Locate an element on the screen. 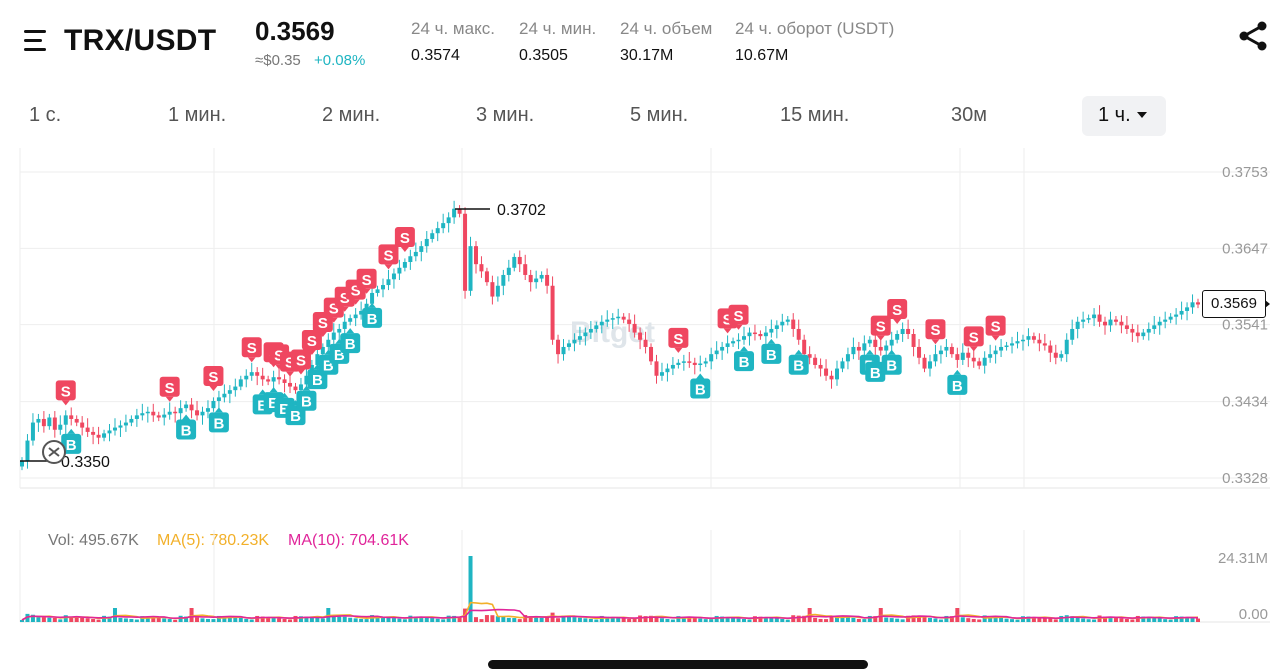  tab-1s: 1 с. is located at coordinates (45, 115).